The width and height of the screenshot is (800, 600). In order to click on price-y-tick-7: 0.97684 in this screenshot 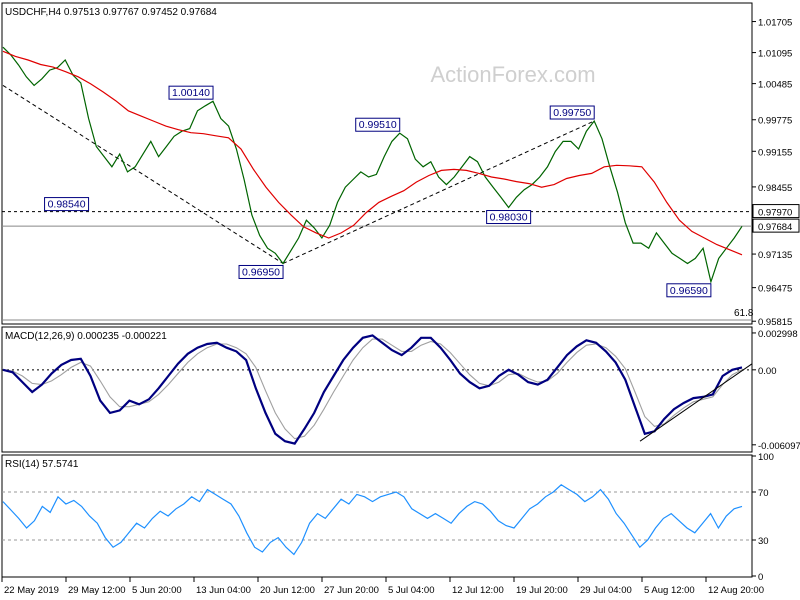, I will do `click(775, 227)`.